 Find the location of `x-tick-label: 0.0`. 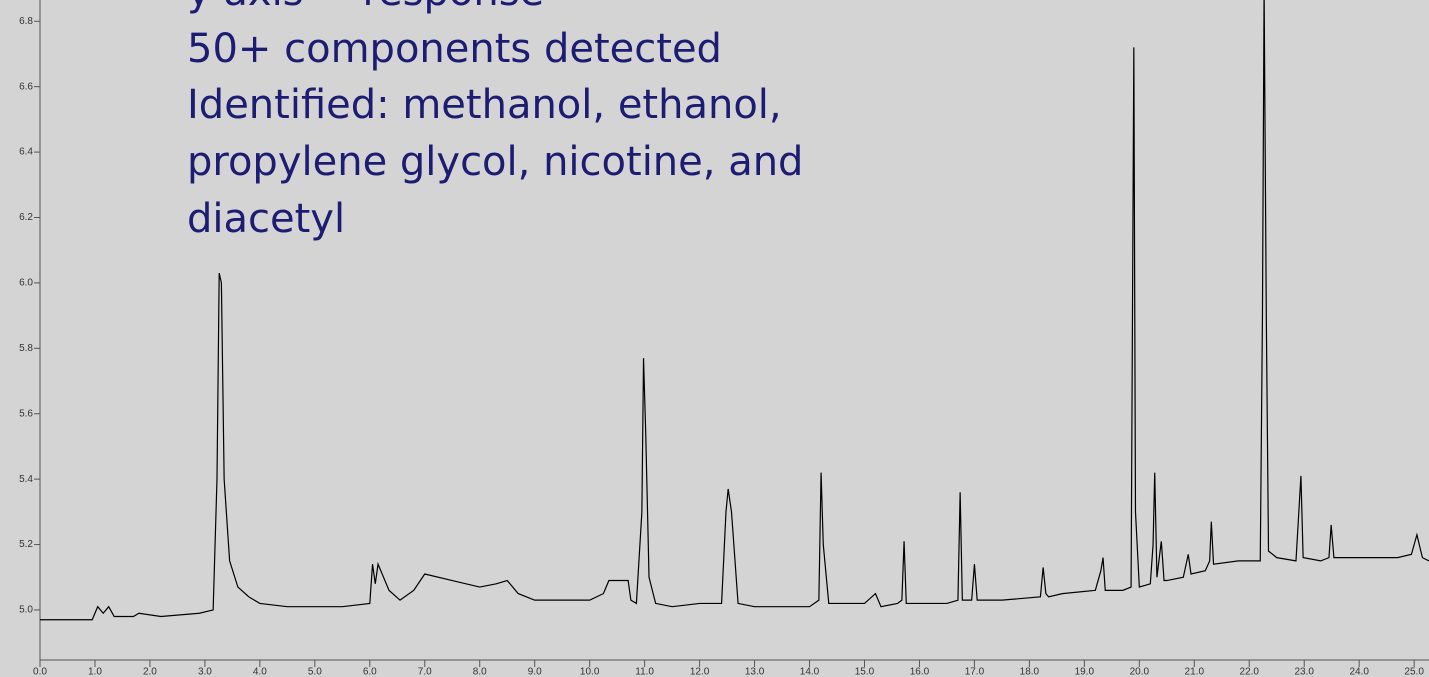

x-tick-label: 0.0 is located at coordinates (40, 672).